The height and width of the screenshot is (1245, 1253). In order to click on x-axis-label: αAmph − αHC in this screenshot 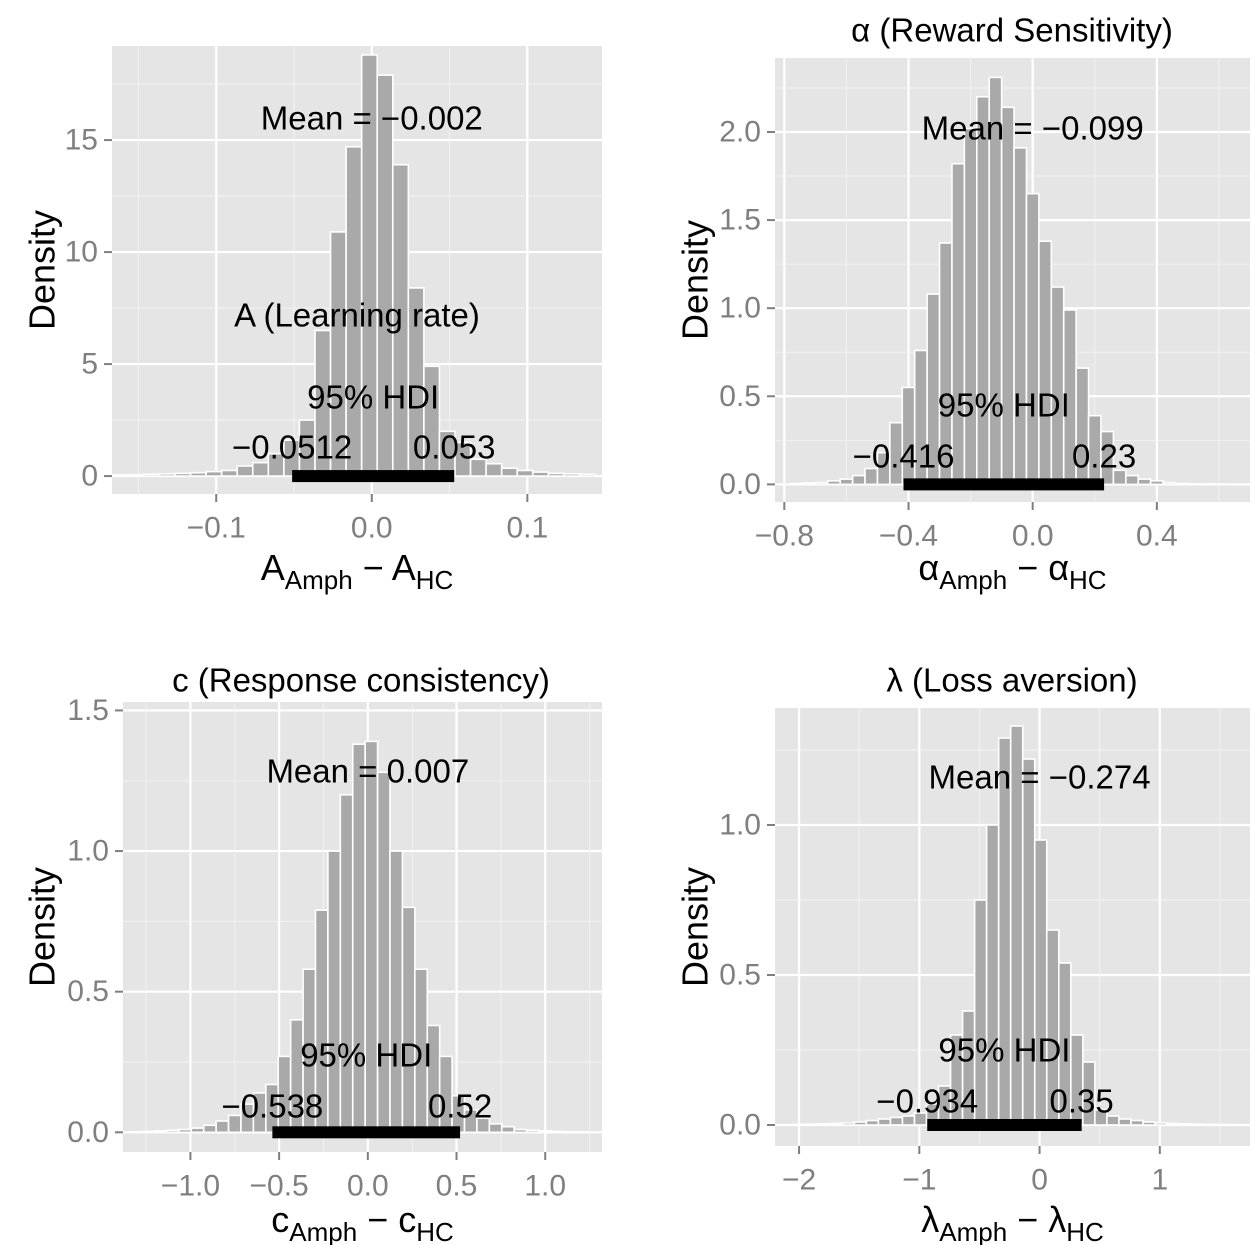, I will do `click(1012, 571)`.